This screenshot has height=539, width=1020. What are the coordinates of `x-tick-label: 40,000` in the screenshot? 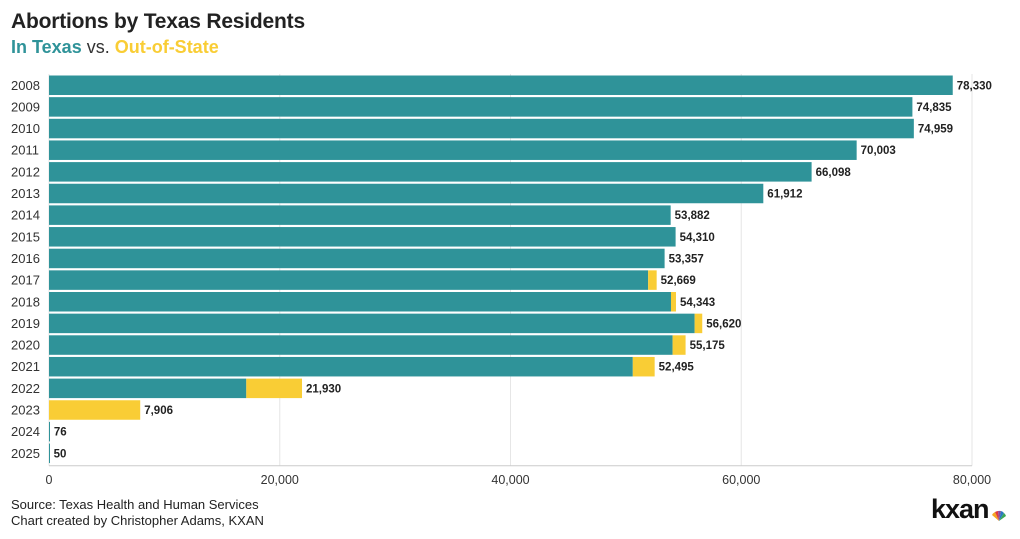 It's located at (510, 480).